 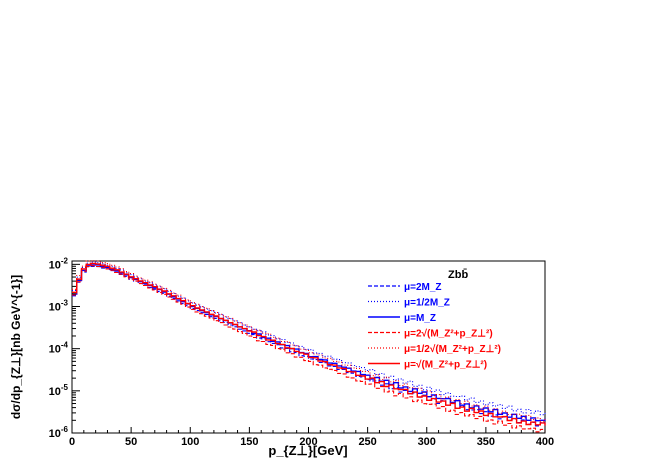 I want to click on x-tick-label: 150, so click(x=249, y=442).